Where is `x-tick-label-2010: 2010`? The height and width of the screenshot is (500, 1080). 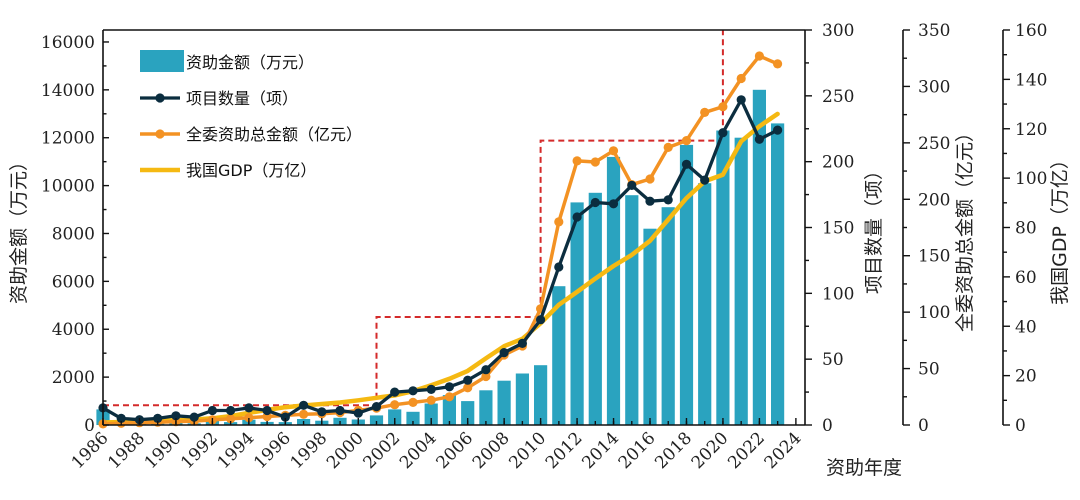 x-tick-label-2010: 2010 is located at coordinates (527, 450).